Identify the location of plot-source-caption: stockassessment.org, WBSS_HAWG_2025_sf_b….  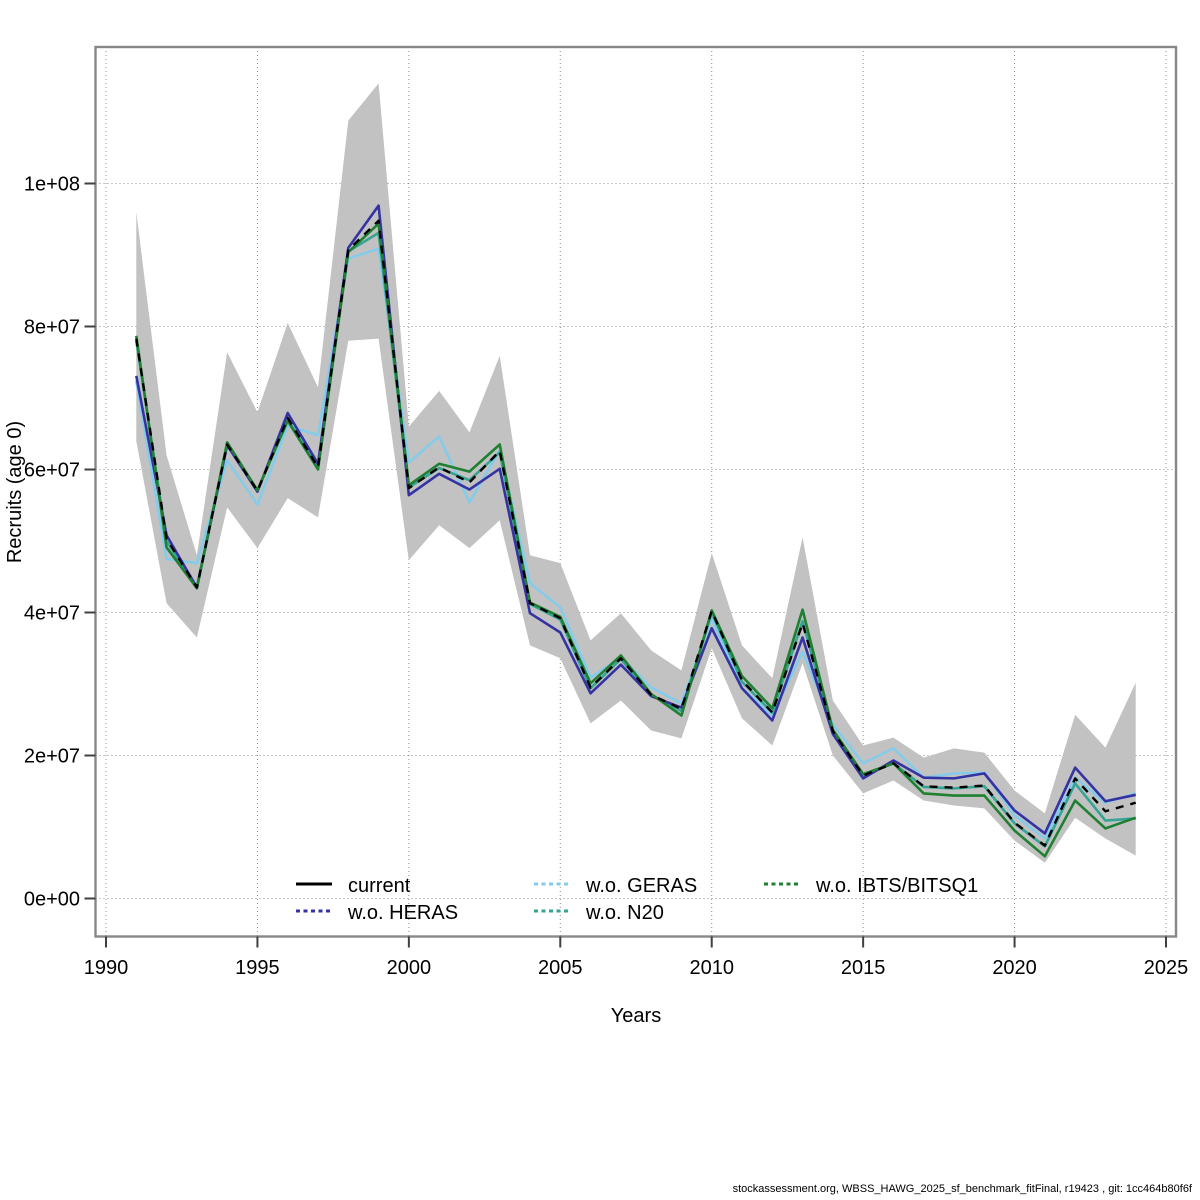
(962, 1189).